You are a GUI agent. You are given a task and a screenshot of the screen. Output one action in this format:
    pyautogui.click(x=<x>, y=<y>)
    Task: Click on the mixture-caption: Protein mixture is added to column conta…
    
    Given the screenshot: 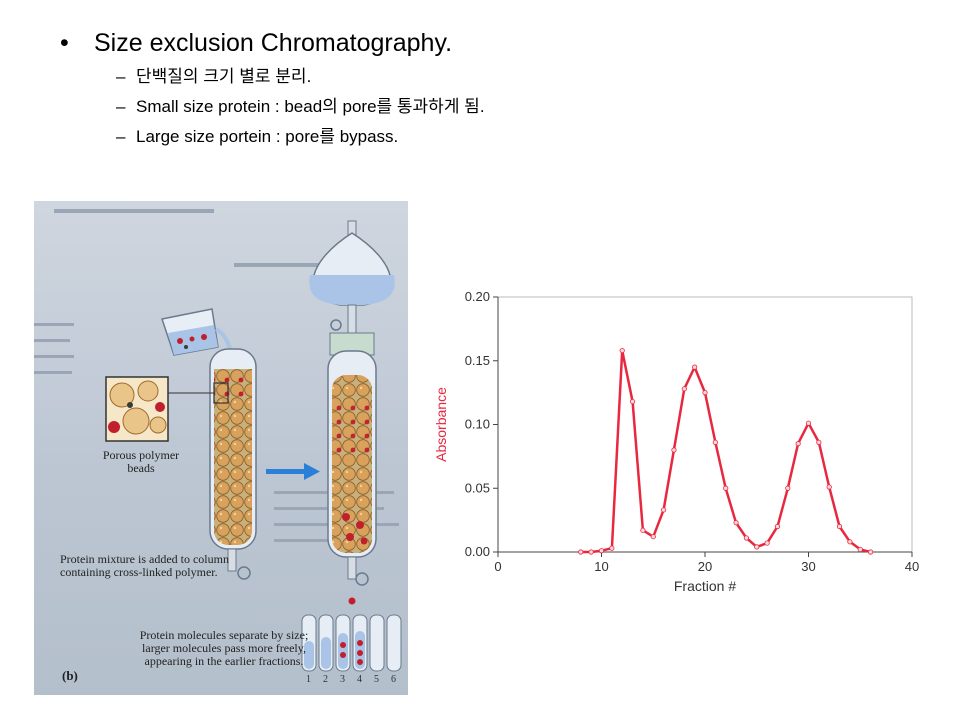 What is the action you would take?
    pyautogui.click(x=144, y=565)
    